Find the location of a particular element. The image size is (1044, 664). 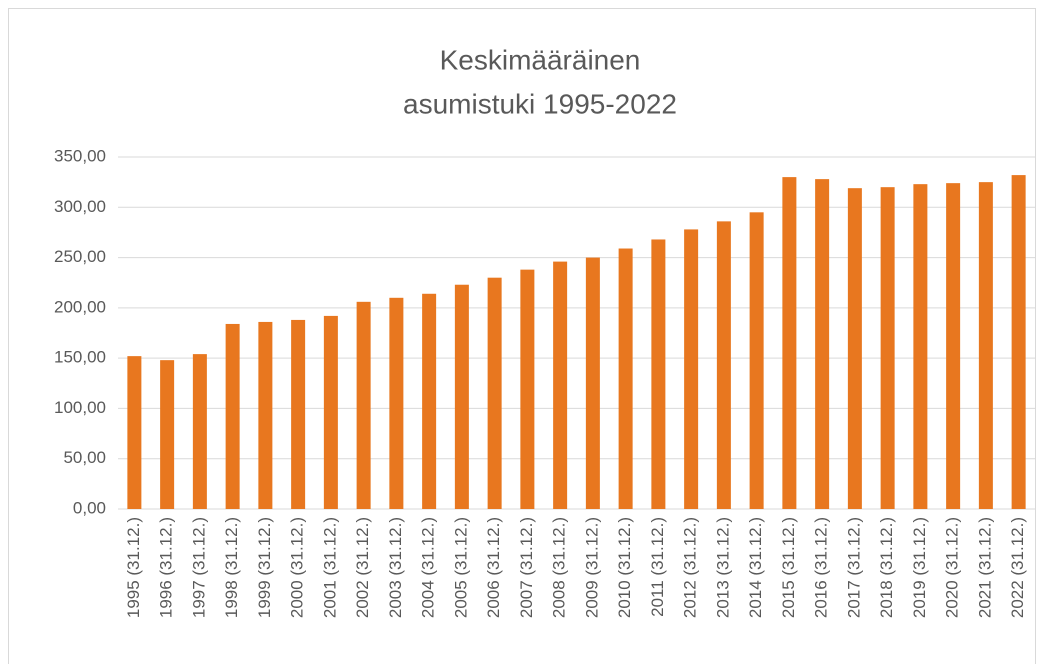

x-tick-label: 2018 (31.12.) is located at coordinates (886, 567).